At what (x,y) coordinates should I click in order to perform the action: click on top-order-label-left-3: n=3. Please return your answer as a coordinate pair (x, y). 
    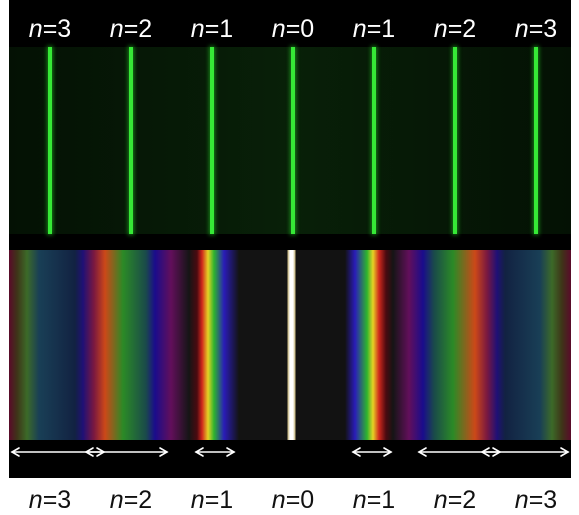
    Looking at the image, I should click on (50, 29).